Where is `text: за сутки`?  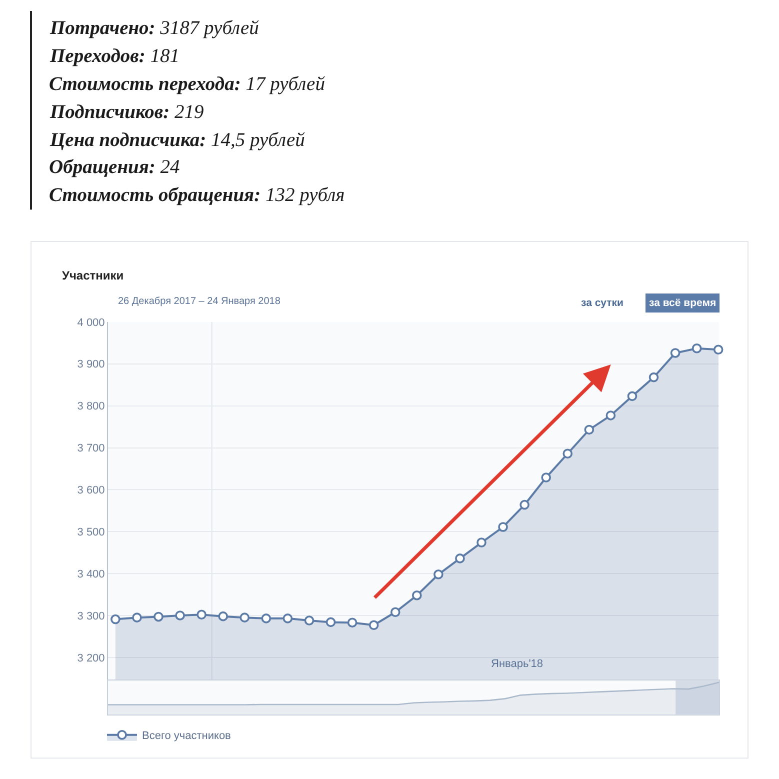
text: за сутки is located at coordinates (602, 303).